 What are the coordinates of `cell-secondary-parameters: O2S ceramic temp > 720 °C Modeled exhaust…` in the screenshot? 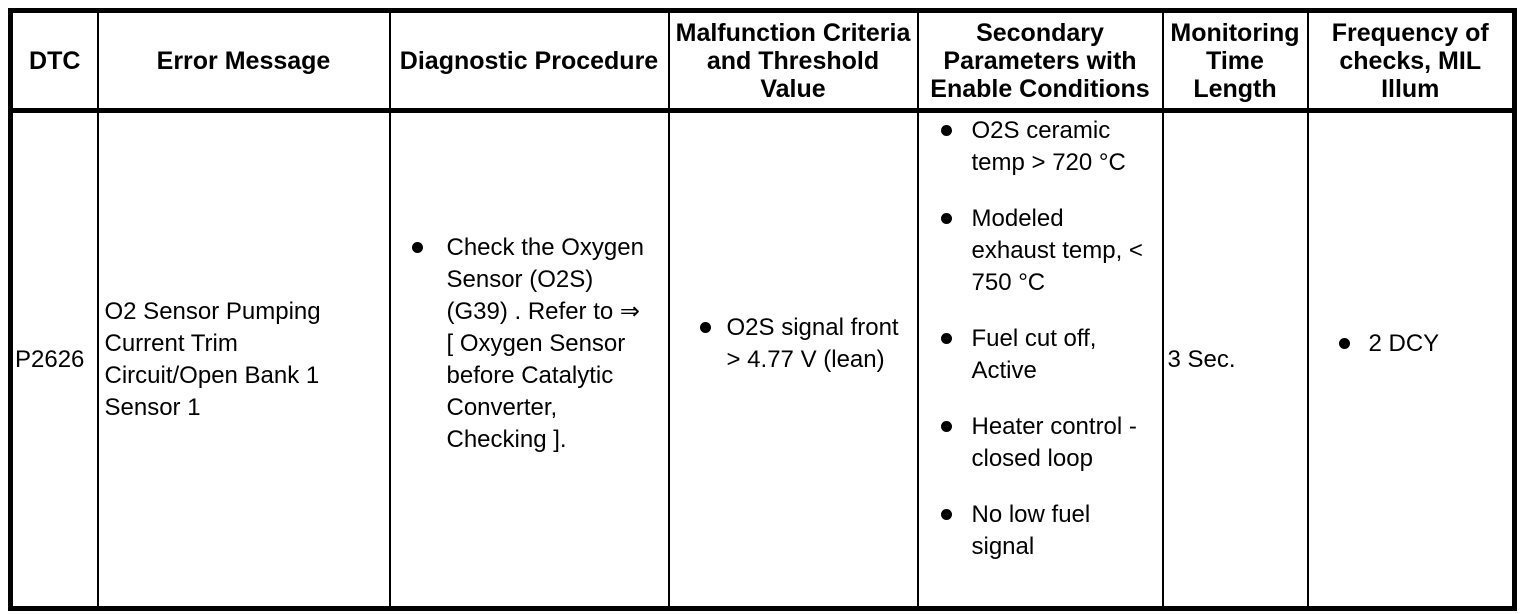 It's located at (1040, 359).